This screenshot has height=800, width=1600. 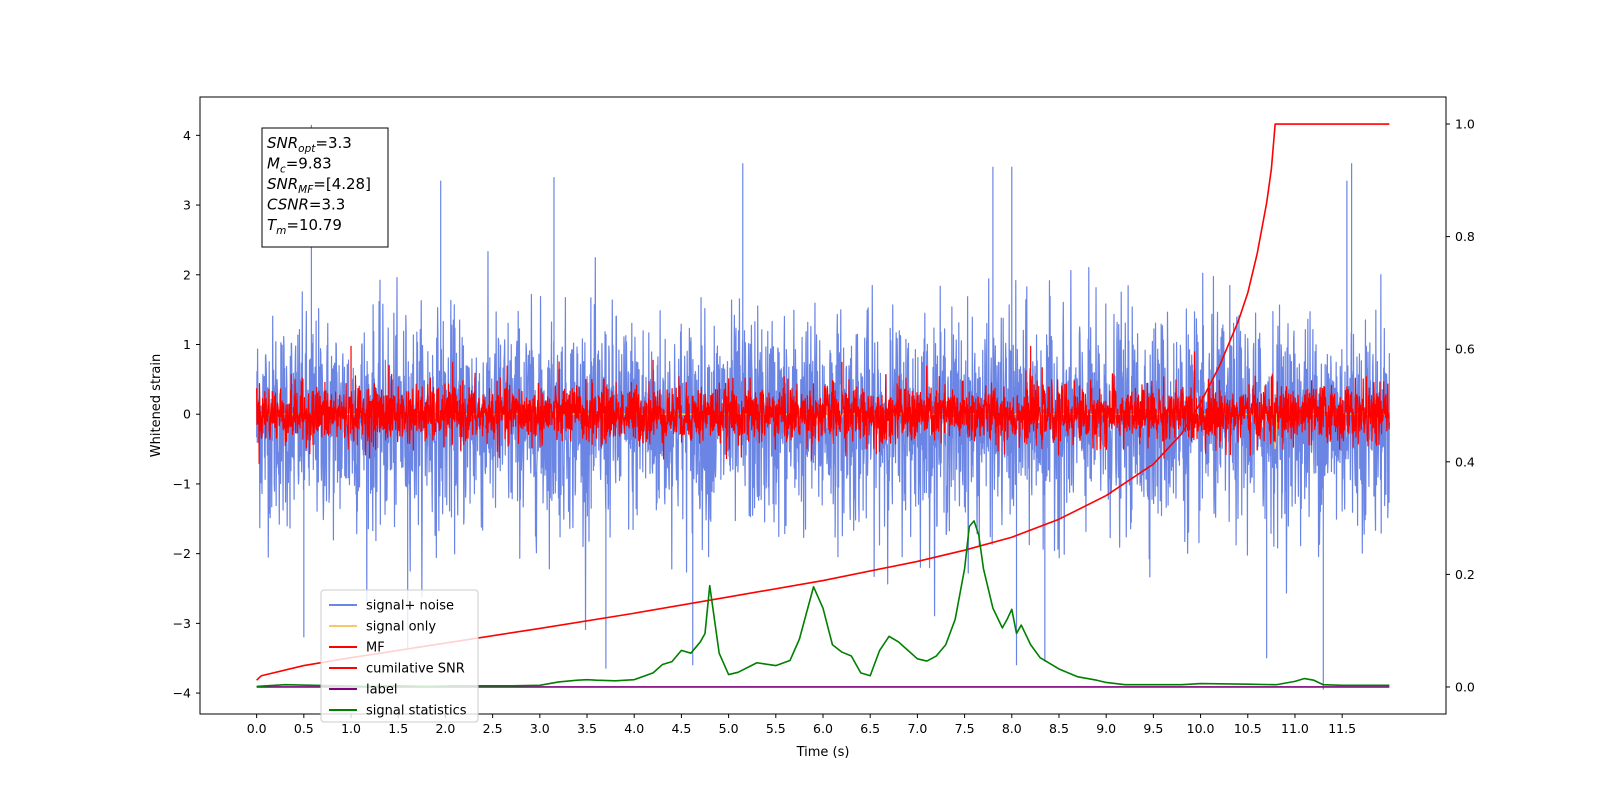 What do you see at coordinates (304, 728) in the screenshot?
I see `x-tick-label: 0.5` at bounding box center [304, 728].